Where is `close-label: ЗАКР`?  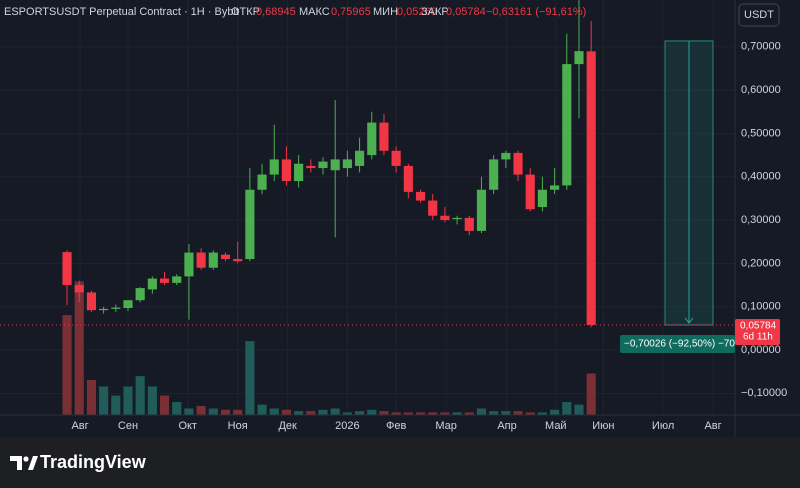 close-label: ЗАКР is located at coordinates (435, 12).